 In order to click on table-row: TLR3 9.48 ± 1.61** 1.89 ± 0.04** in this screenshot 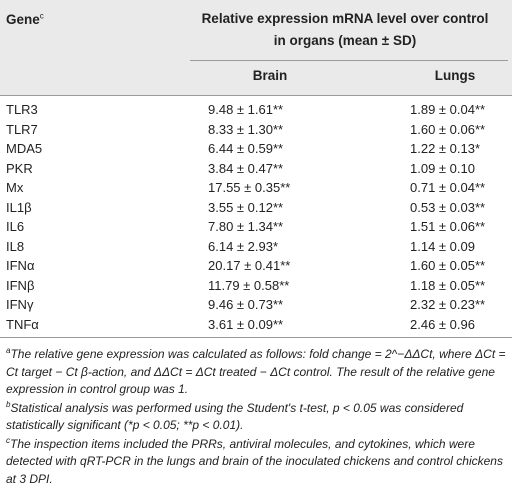, I will do `click(256, 110)`.